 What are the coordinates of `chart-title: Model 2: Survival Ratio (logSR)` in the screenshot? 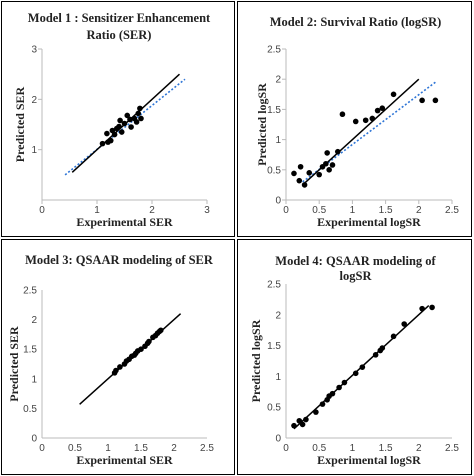 It's located at (356, 22).